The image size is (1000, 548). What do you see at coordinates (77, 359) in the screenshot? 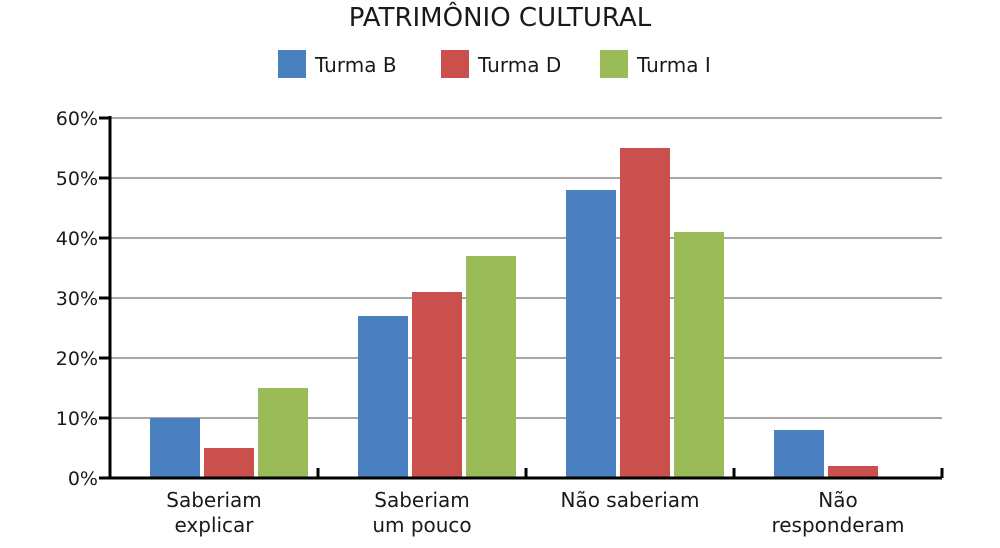
I see `y-tick-label-20: 20%` at bounding box center [77, 359].